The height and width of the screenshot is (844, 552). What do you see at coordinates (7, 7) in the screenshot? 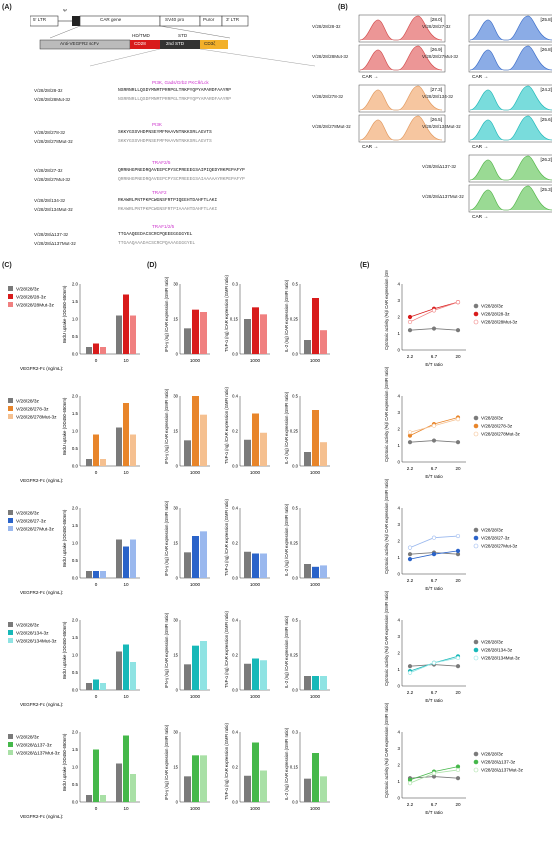
I see `panel-label-a: (A)` at bounding box center [7, 7].